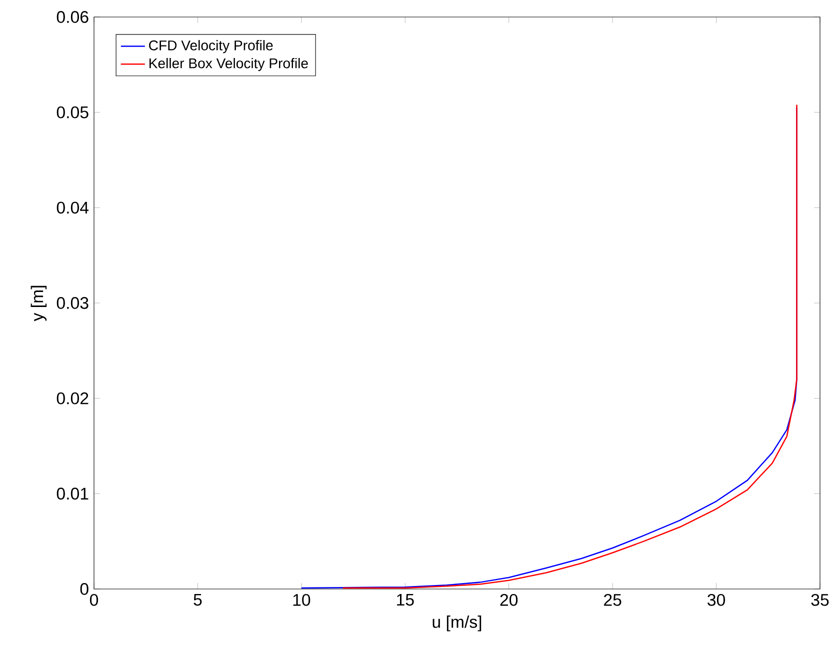 This screenshot has width=838, height=654. I want to click on y-tick-label: 0.05, so click(72, 112).